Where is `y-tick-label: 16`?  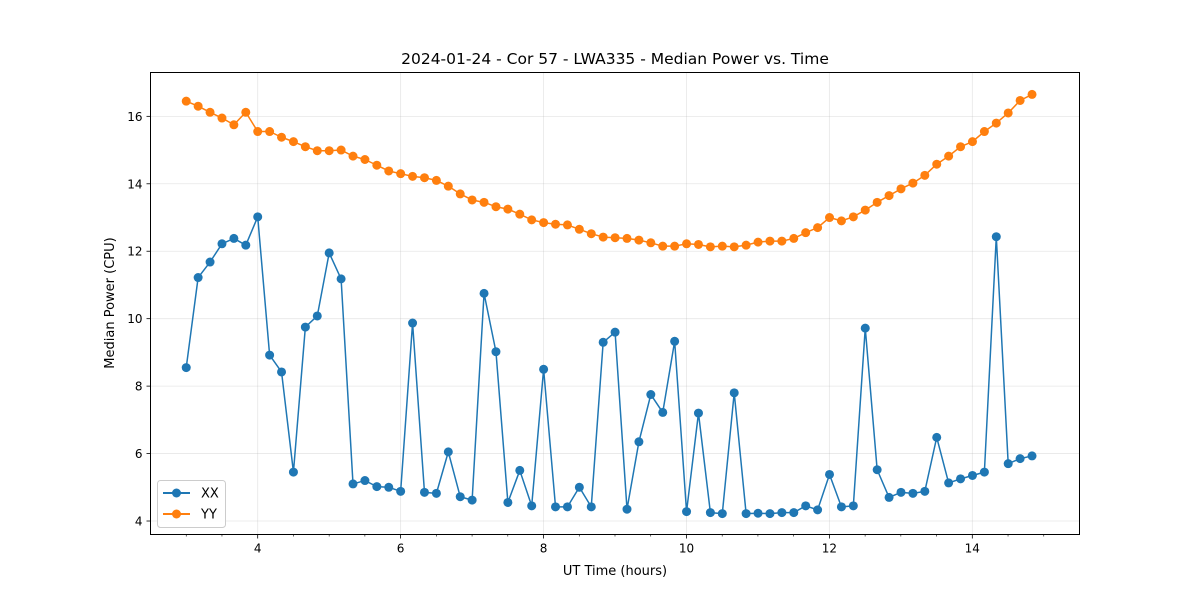
y-tick-label: 16 is located at coordinates (134, 117).